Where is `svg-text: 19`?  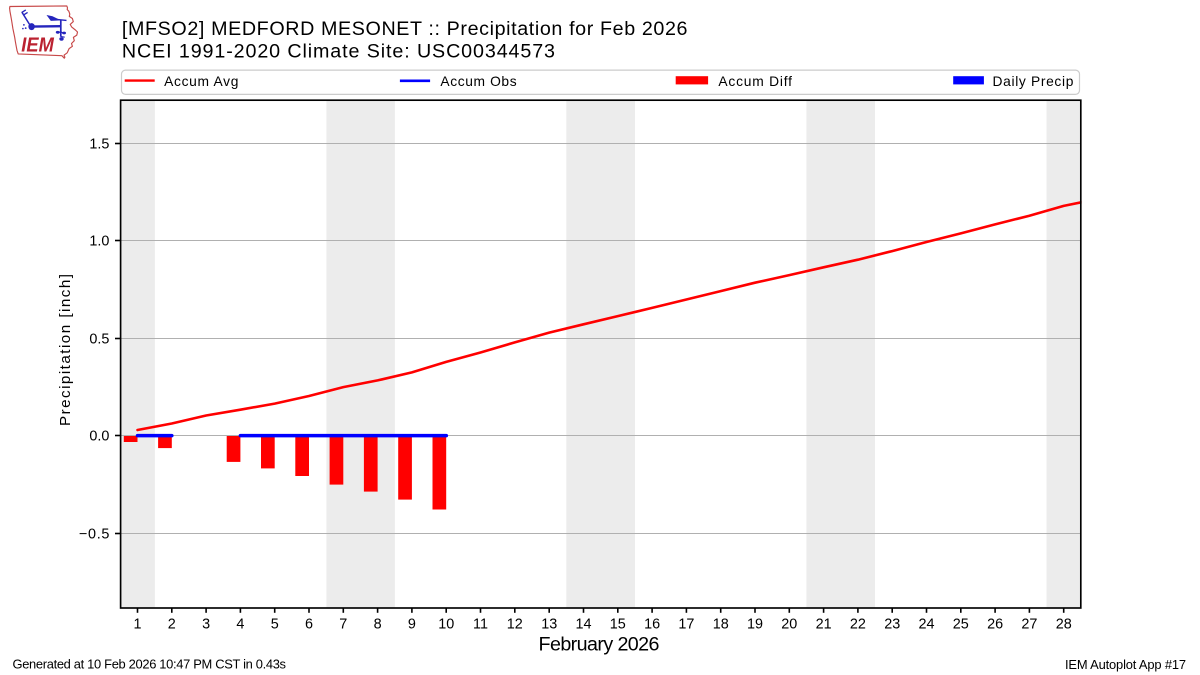 svg-text: 19 is located at coordinates (755, 624).